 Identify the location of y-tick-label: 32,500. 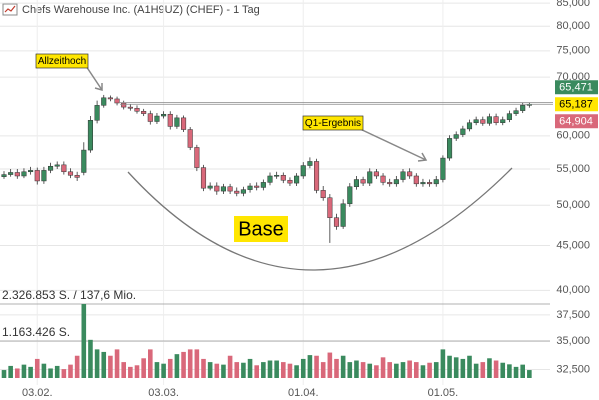
(573, 369).